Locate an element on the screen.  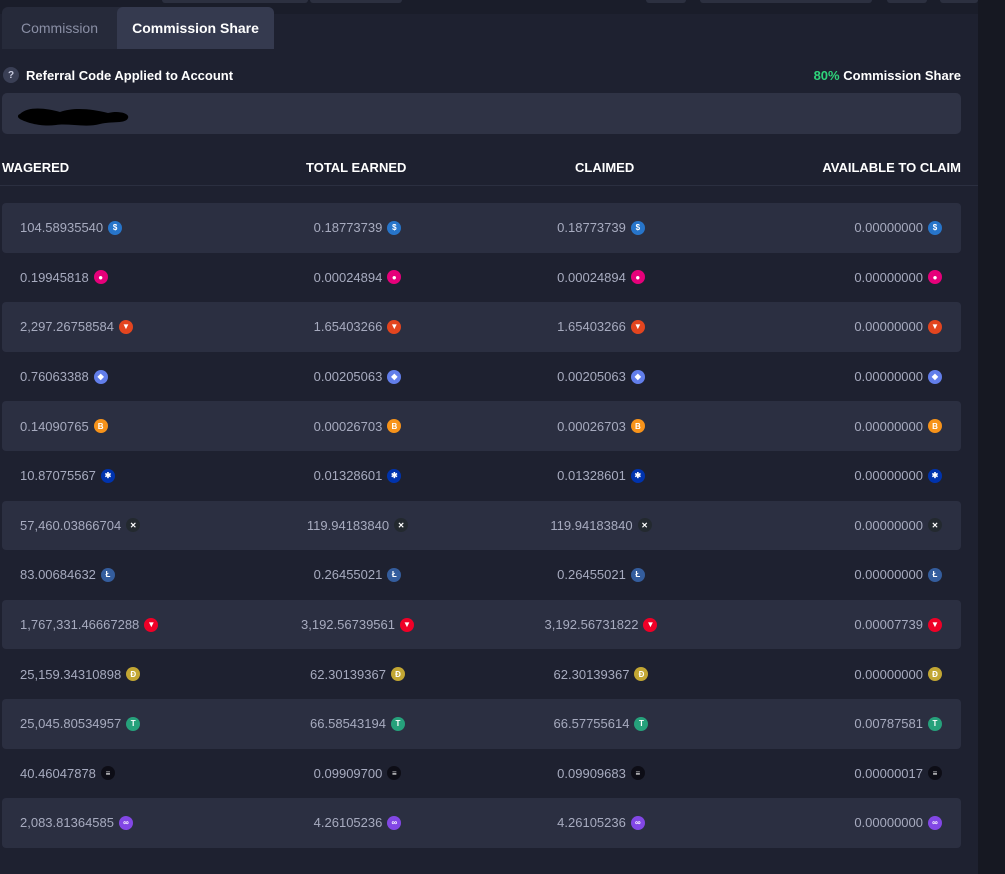
wagered-cell: 104.58935540 $ is located at coordinates (71, 228).